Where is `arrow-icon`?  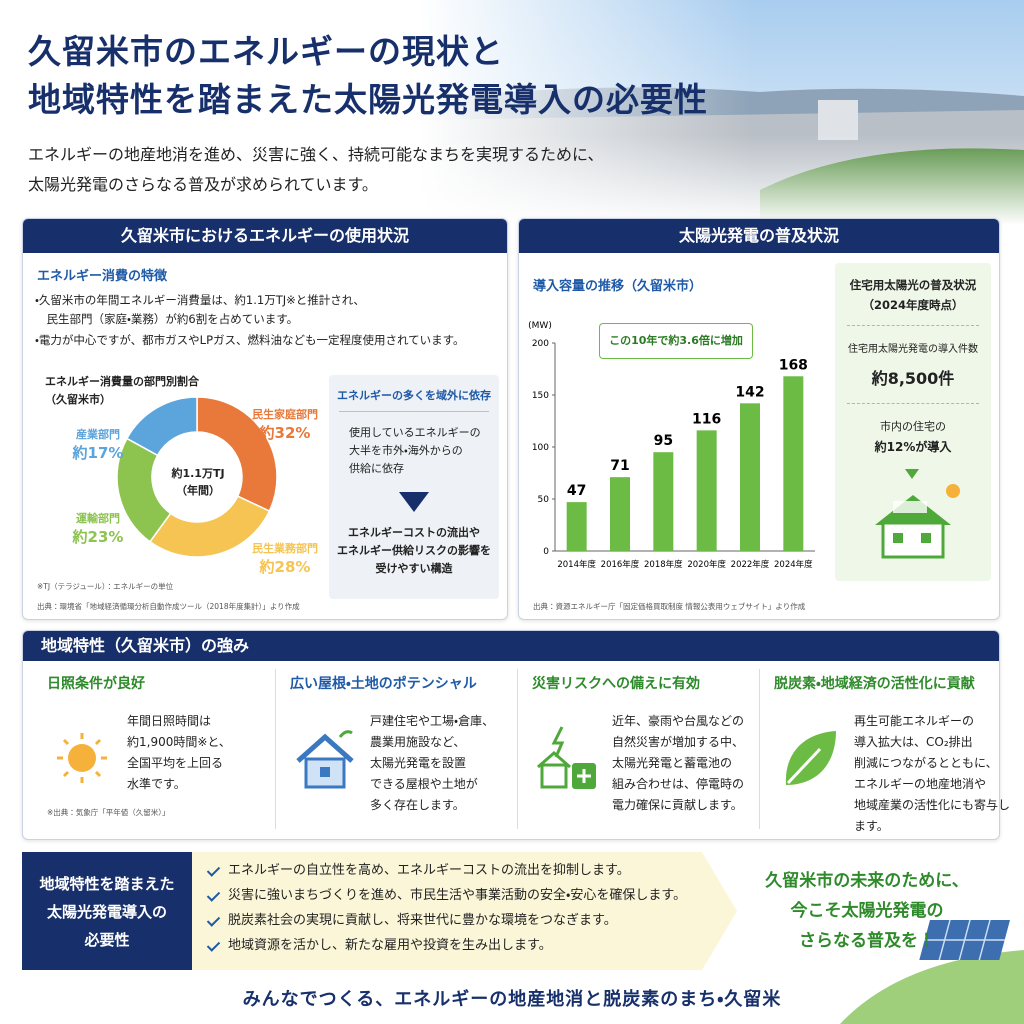
arrow-icon is located at coordinates (414, 502).